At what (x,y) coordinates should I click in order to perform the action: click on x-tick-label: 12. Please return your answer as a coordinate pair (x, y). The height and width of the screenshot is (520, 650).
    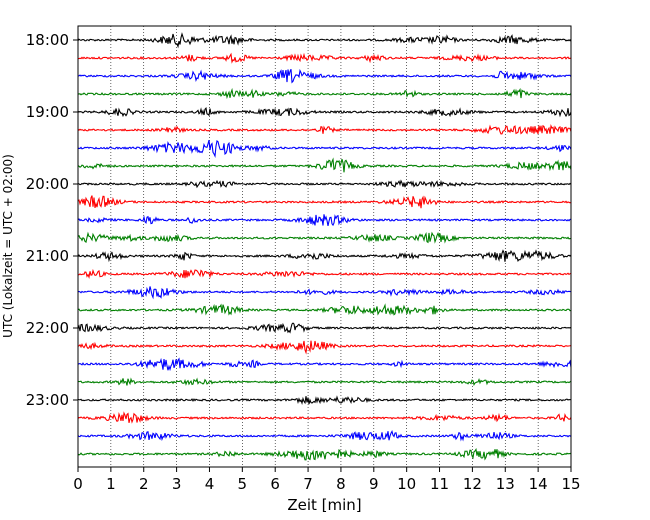
    Looking at the image, I should click on (472, 484).